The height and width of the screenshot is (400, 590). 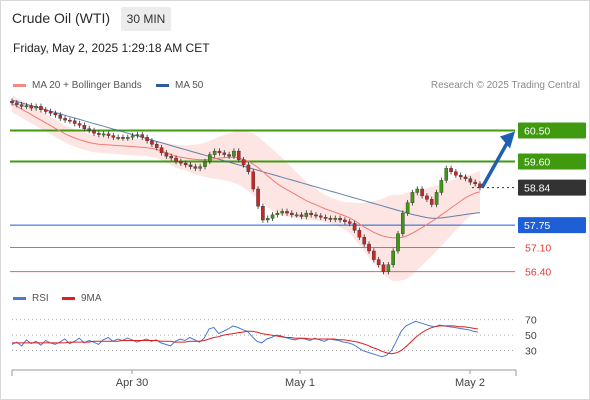 What do you see at coordinates (470, 383) in the screenshot?
I see `x-tick-label: May 2` at bounding box center [470, 383].